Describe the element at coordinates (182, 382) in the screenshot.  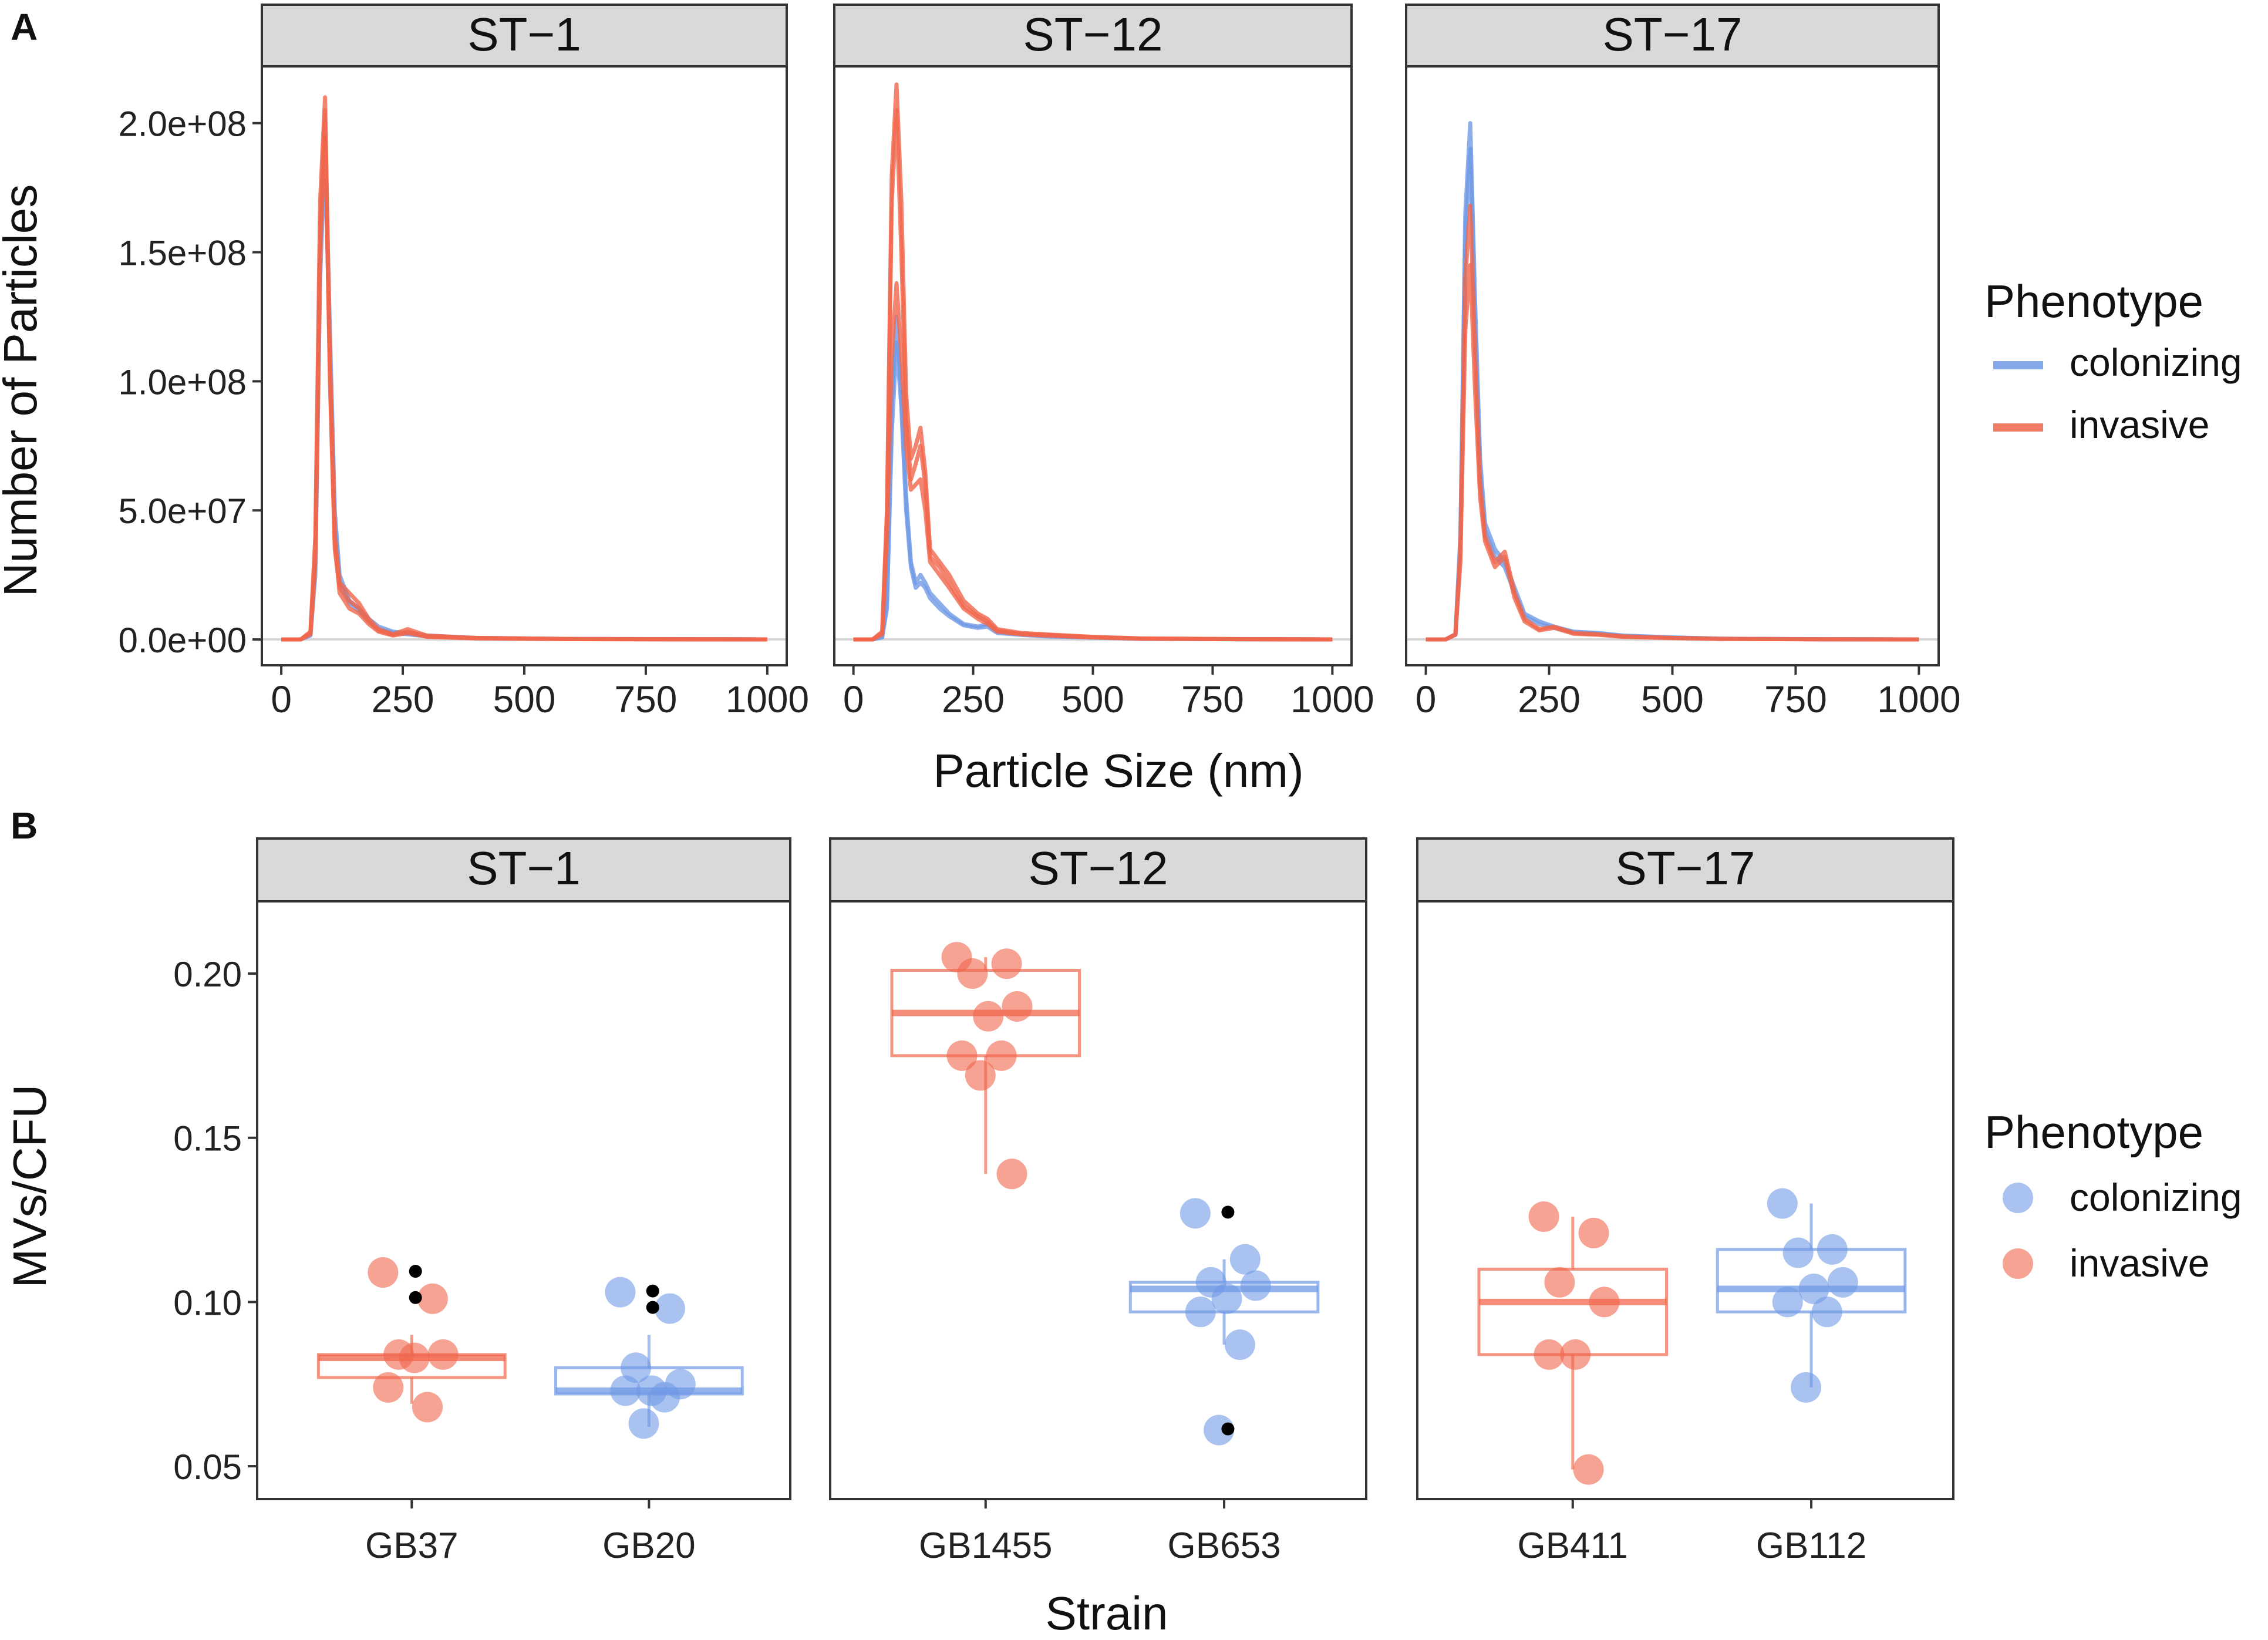
I see `y-tick-label: 1.0e+08` at that location.